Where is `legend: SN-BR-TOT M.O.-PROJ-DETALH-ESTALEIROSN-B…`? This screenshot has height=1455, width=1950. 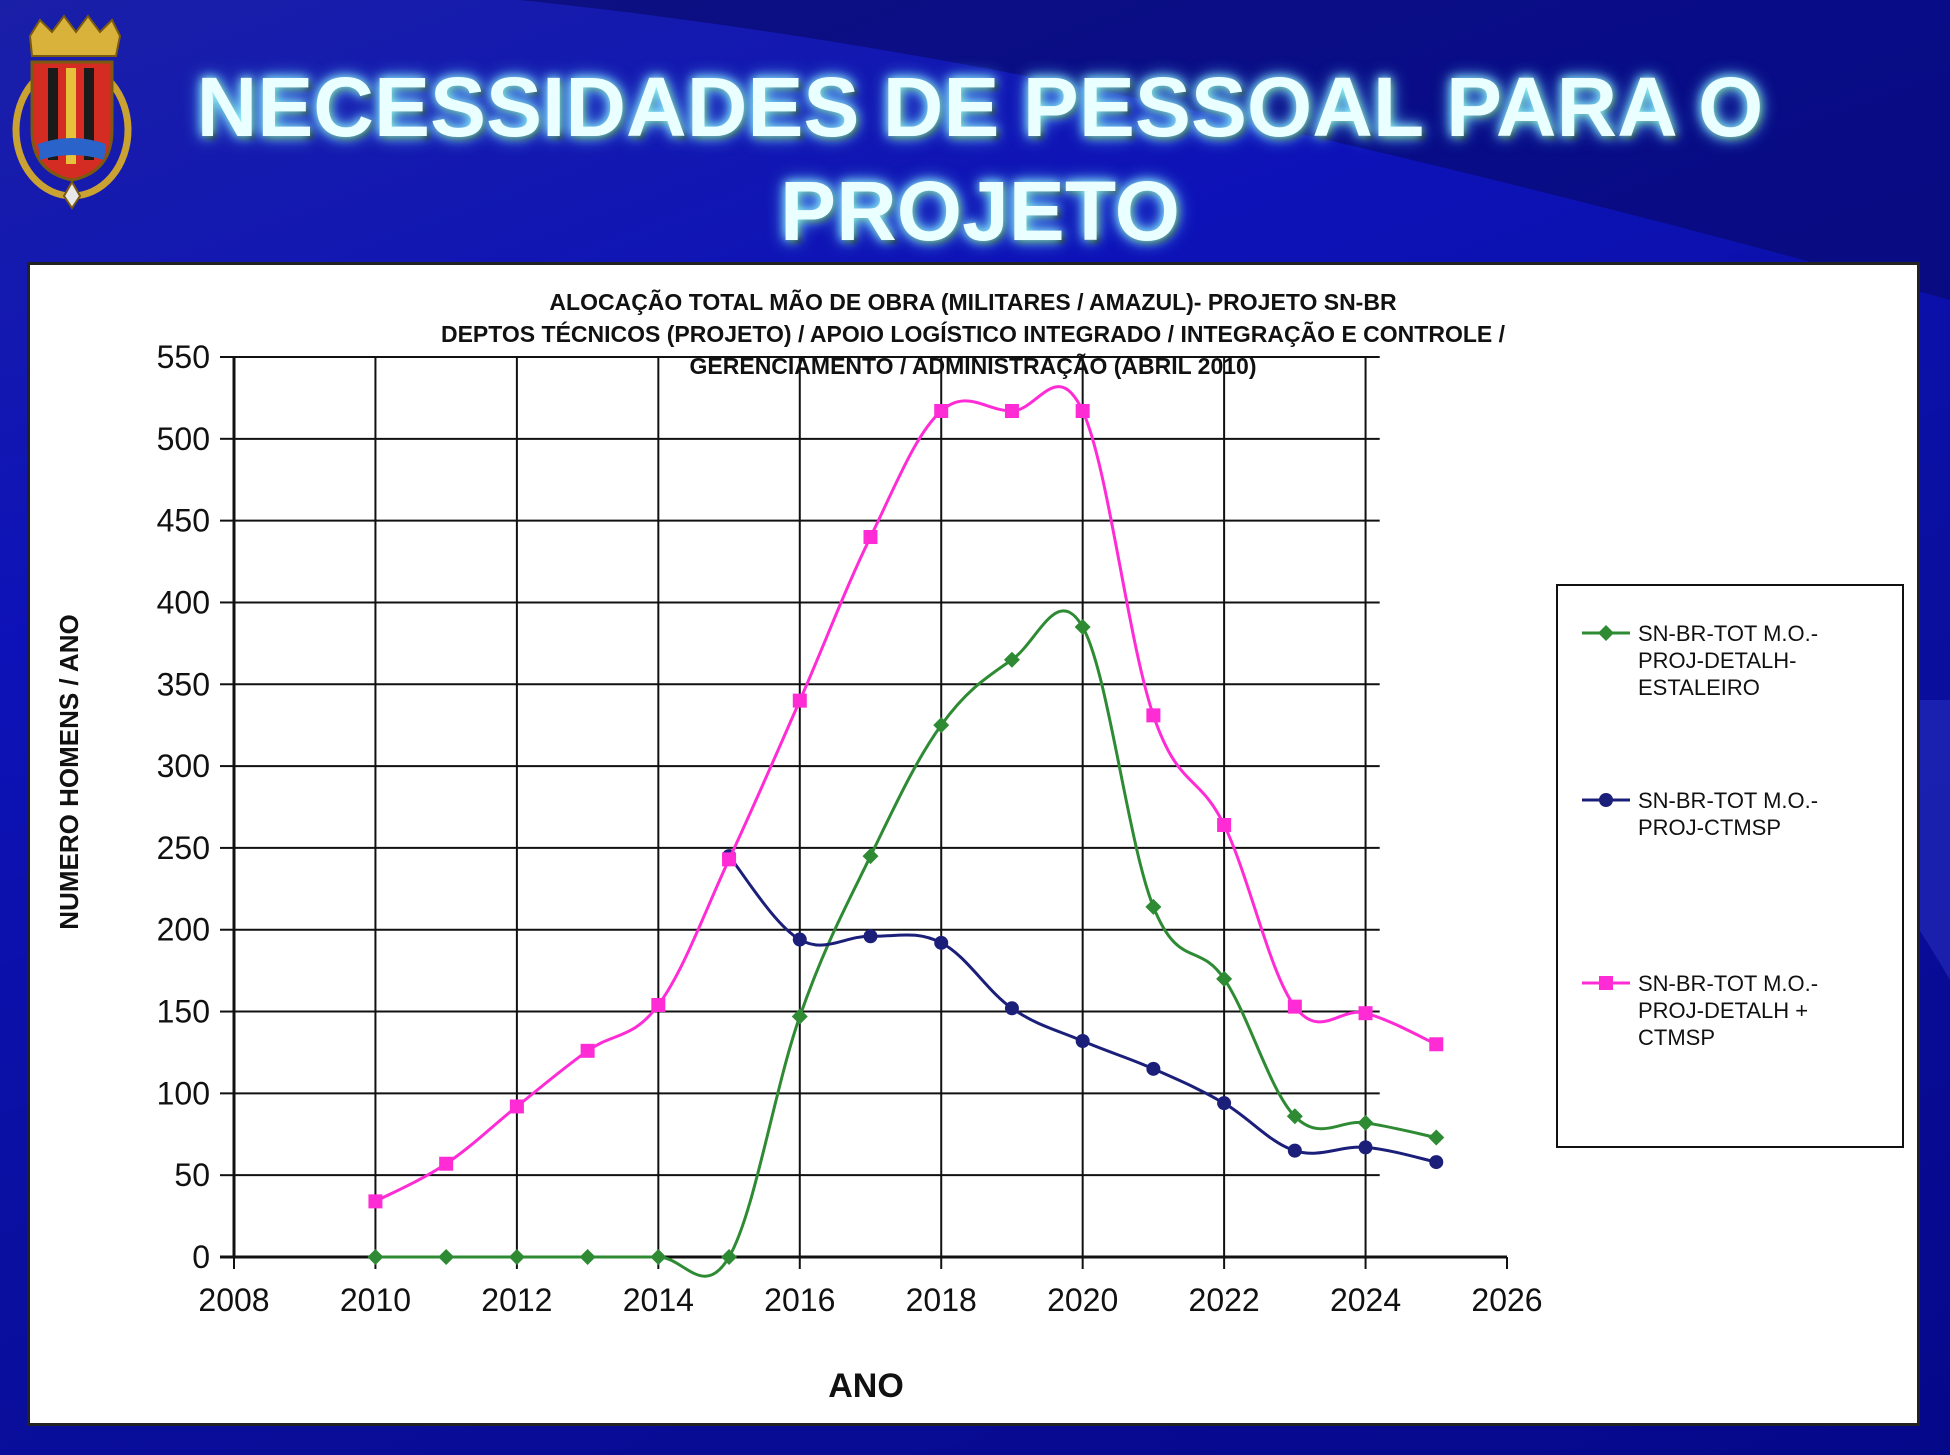
legend: SN-BR-TOT M.O.-PROJ-DETALH-ESTALEIROSN-B… is located at coordinates (1730, 866).